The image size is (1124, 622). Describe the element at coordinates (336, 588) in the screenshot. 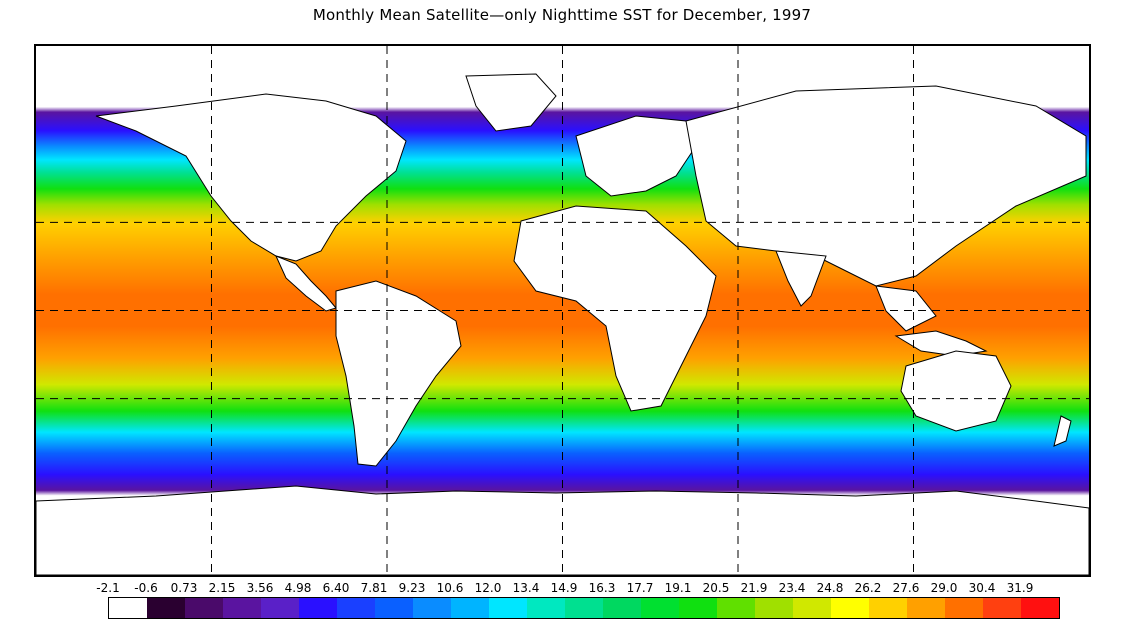

I see `legend-tick-label: 6.40` at that location.